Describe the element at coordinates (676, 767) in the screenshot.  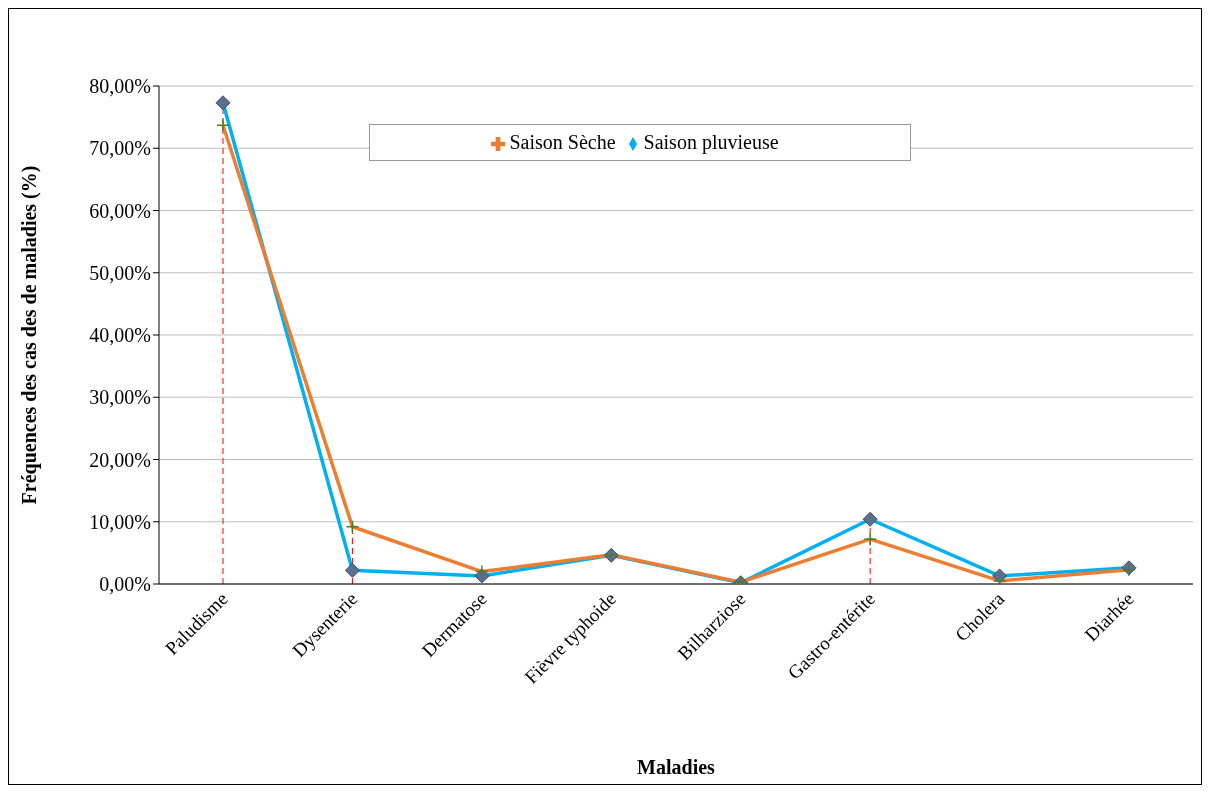
I see `x-axis-title: Maladies` at that location.